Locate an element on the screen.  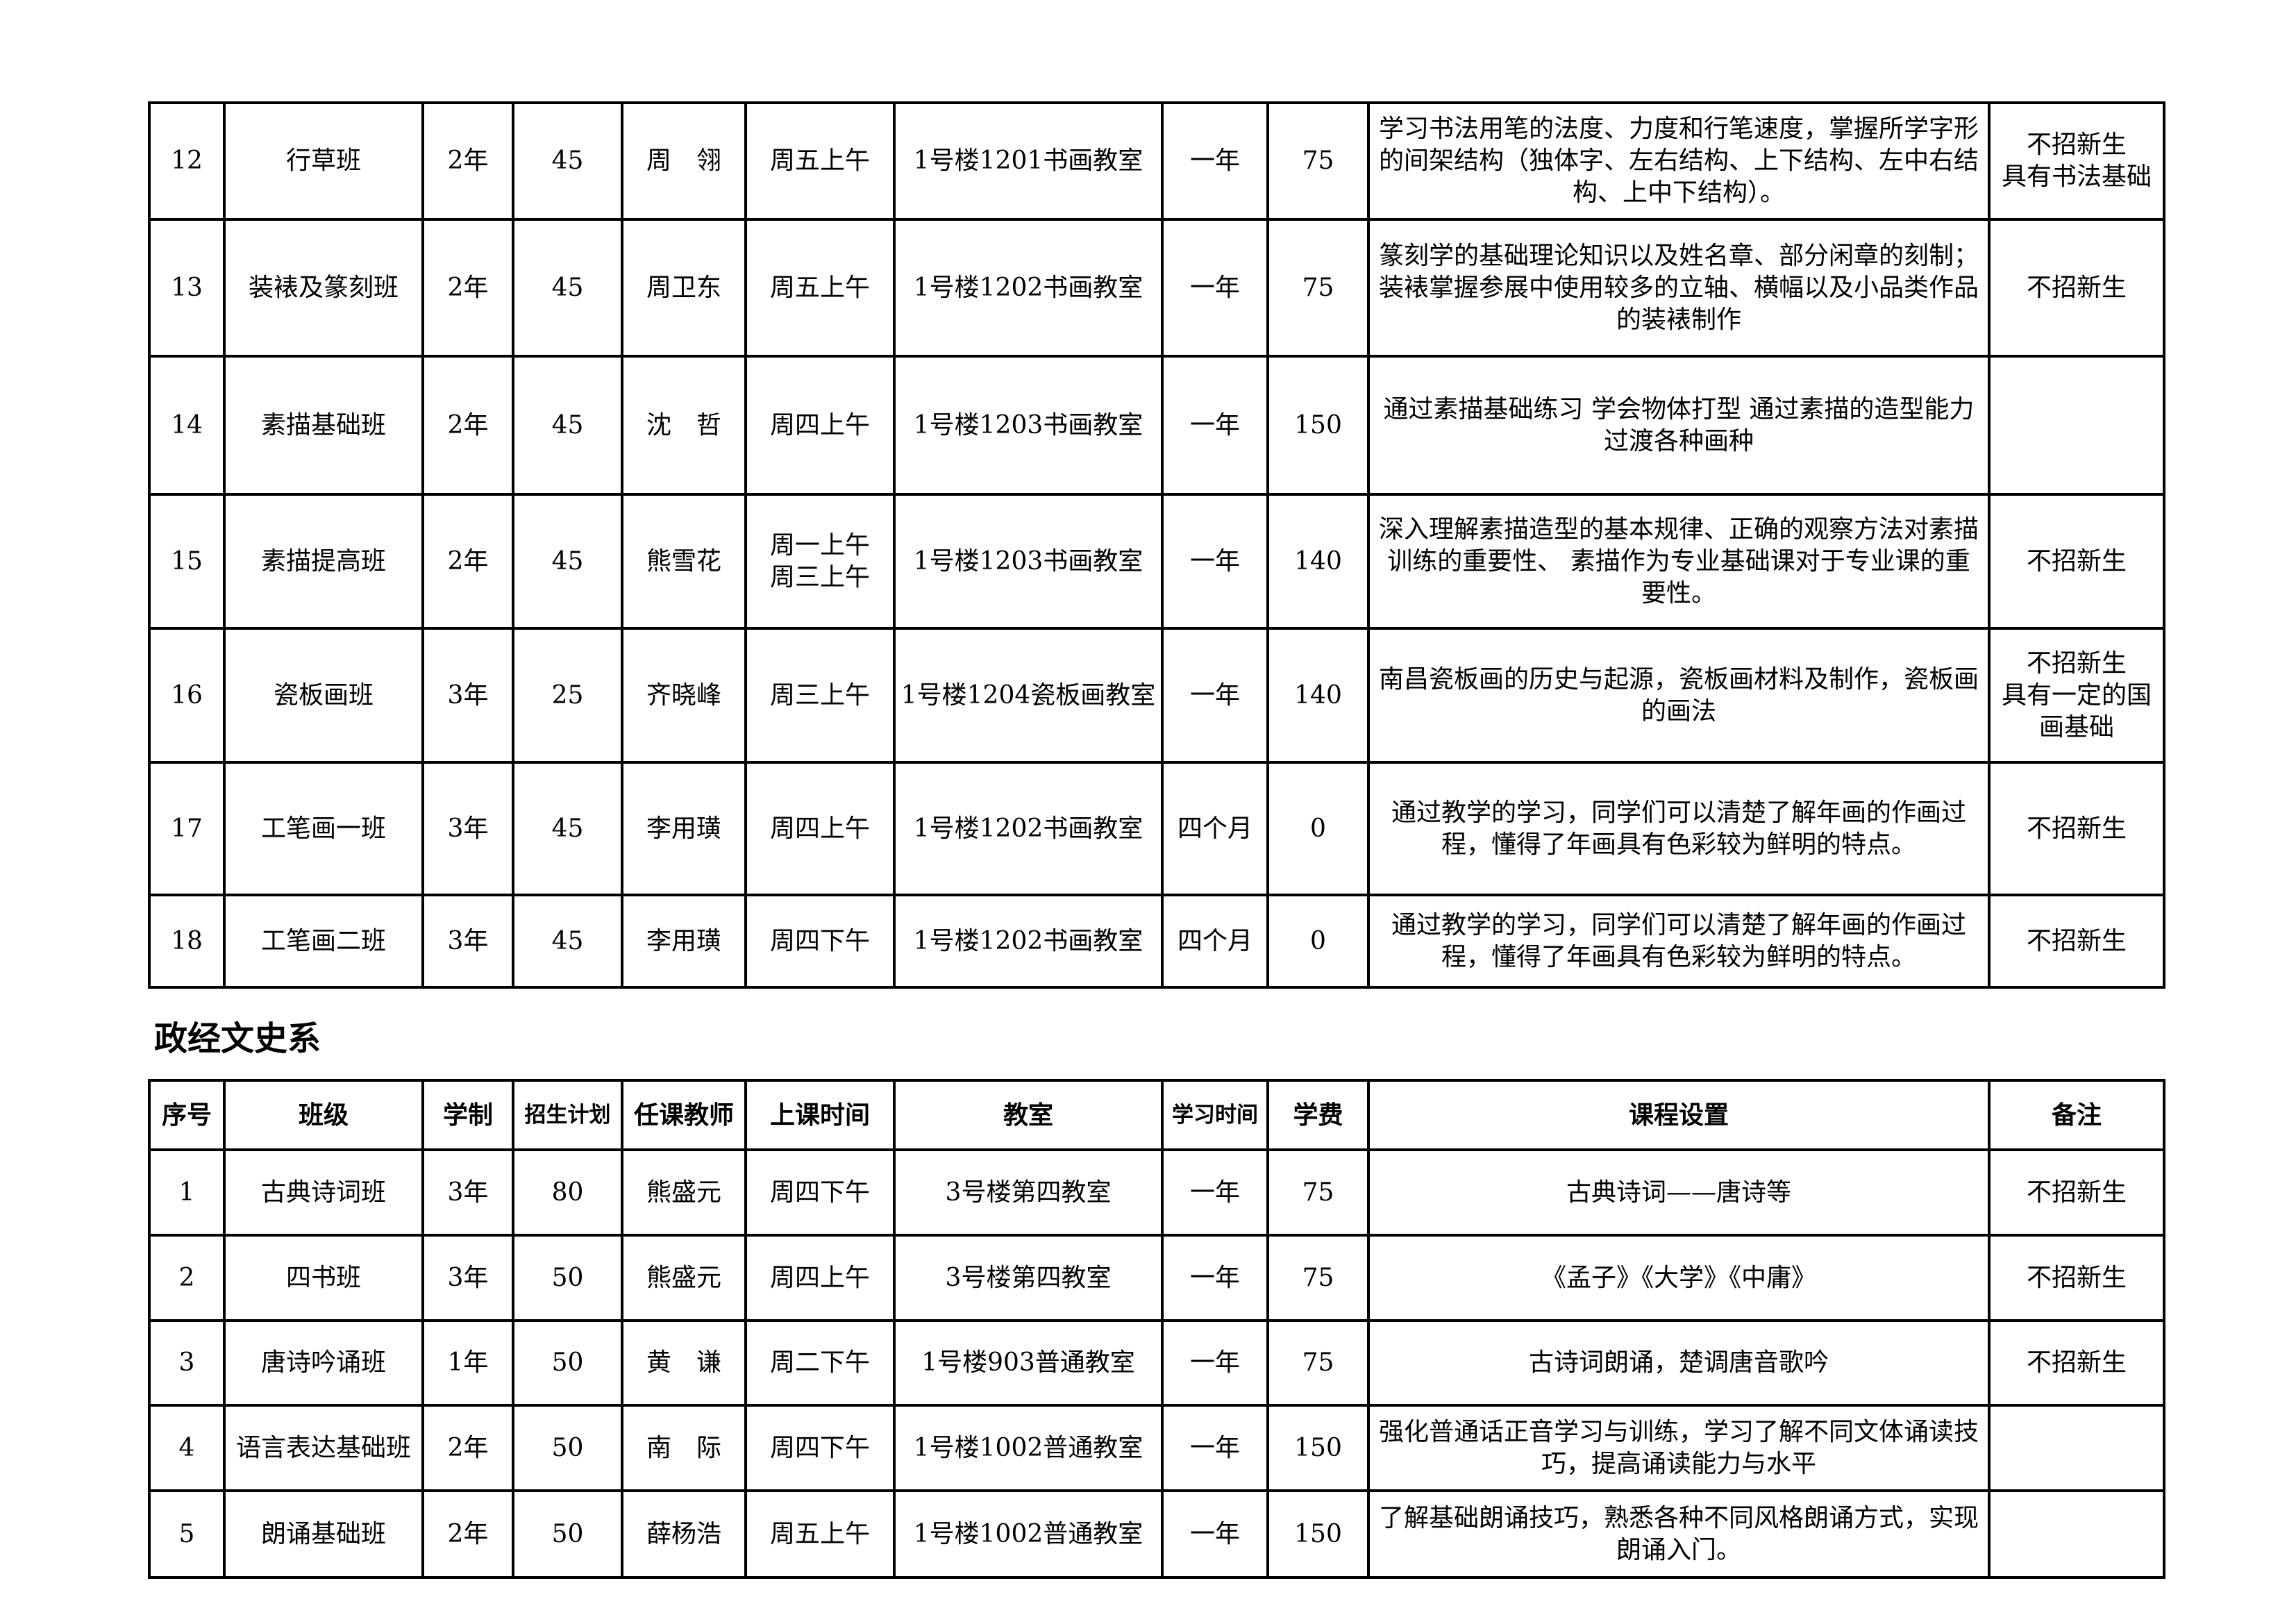
teacher-cell: 周 翎 is located at coordinates (684, 161).